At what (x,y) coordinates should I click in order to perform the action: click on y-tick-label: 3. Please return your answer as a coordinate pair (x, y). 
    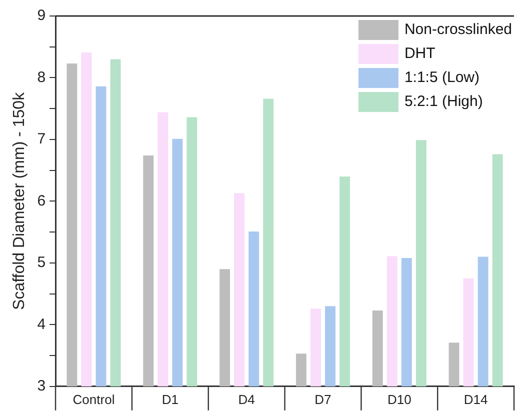
    Looking at the image, I should click on (41, 386).